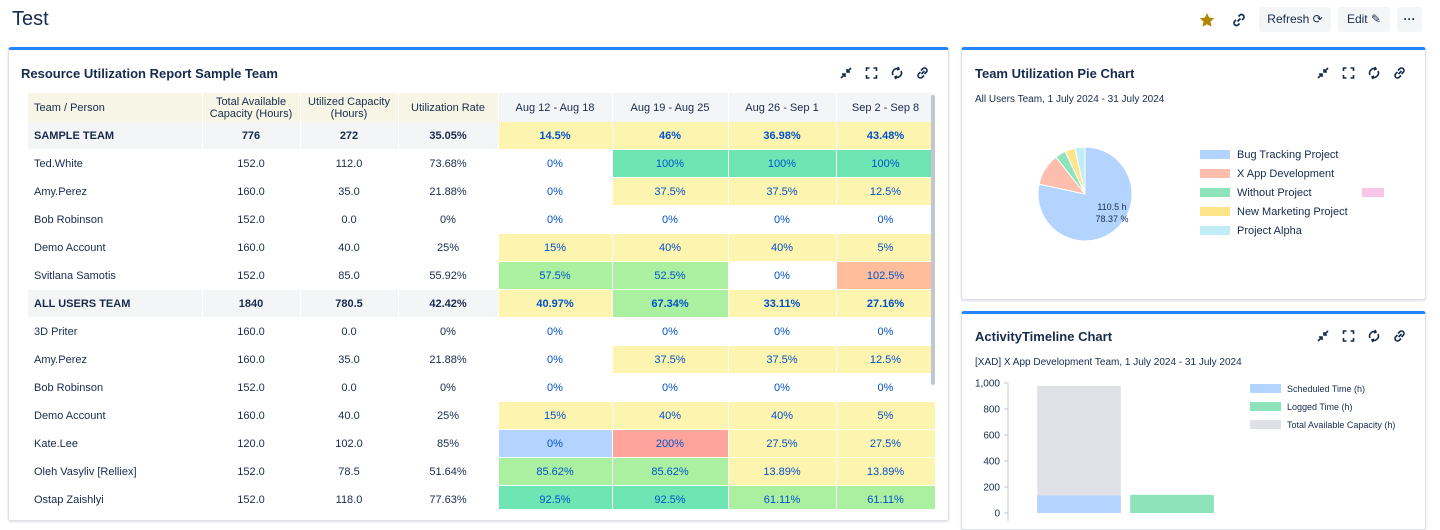 The width and height of the screenshot is (1440, 530). I want to click on week-cell: 14.5%, so click(555, 136).